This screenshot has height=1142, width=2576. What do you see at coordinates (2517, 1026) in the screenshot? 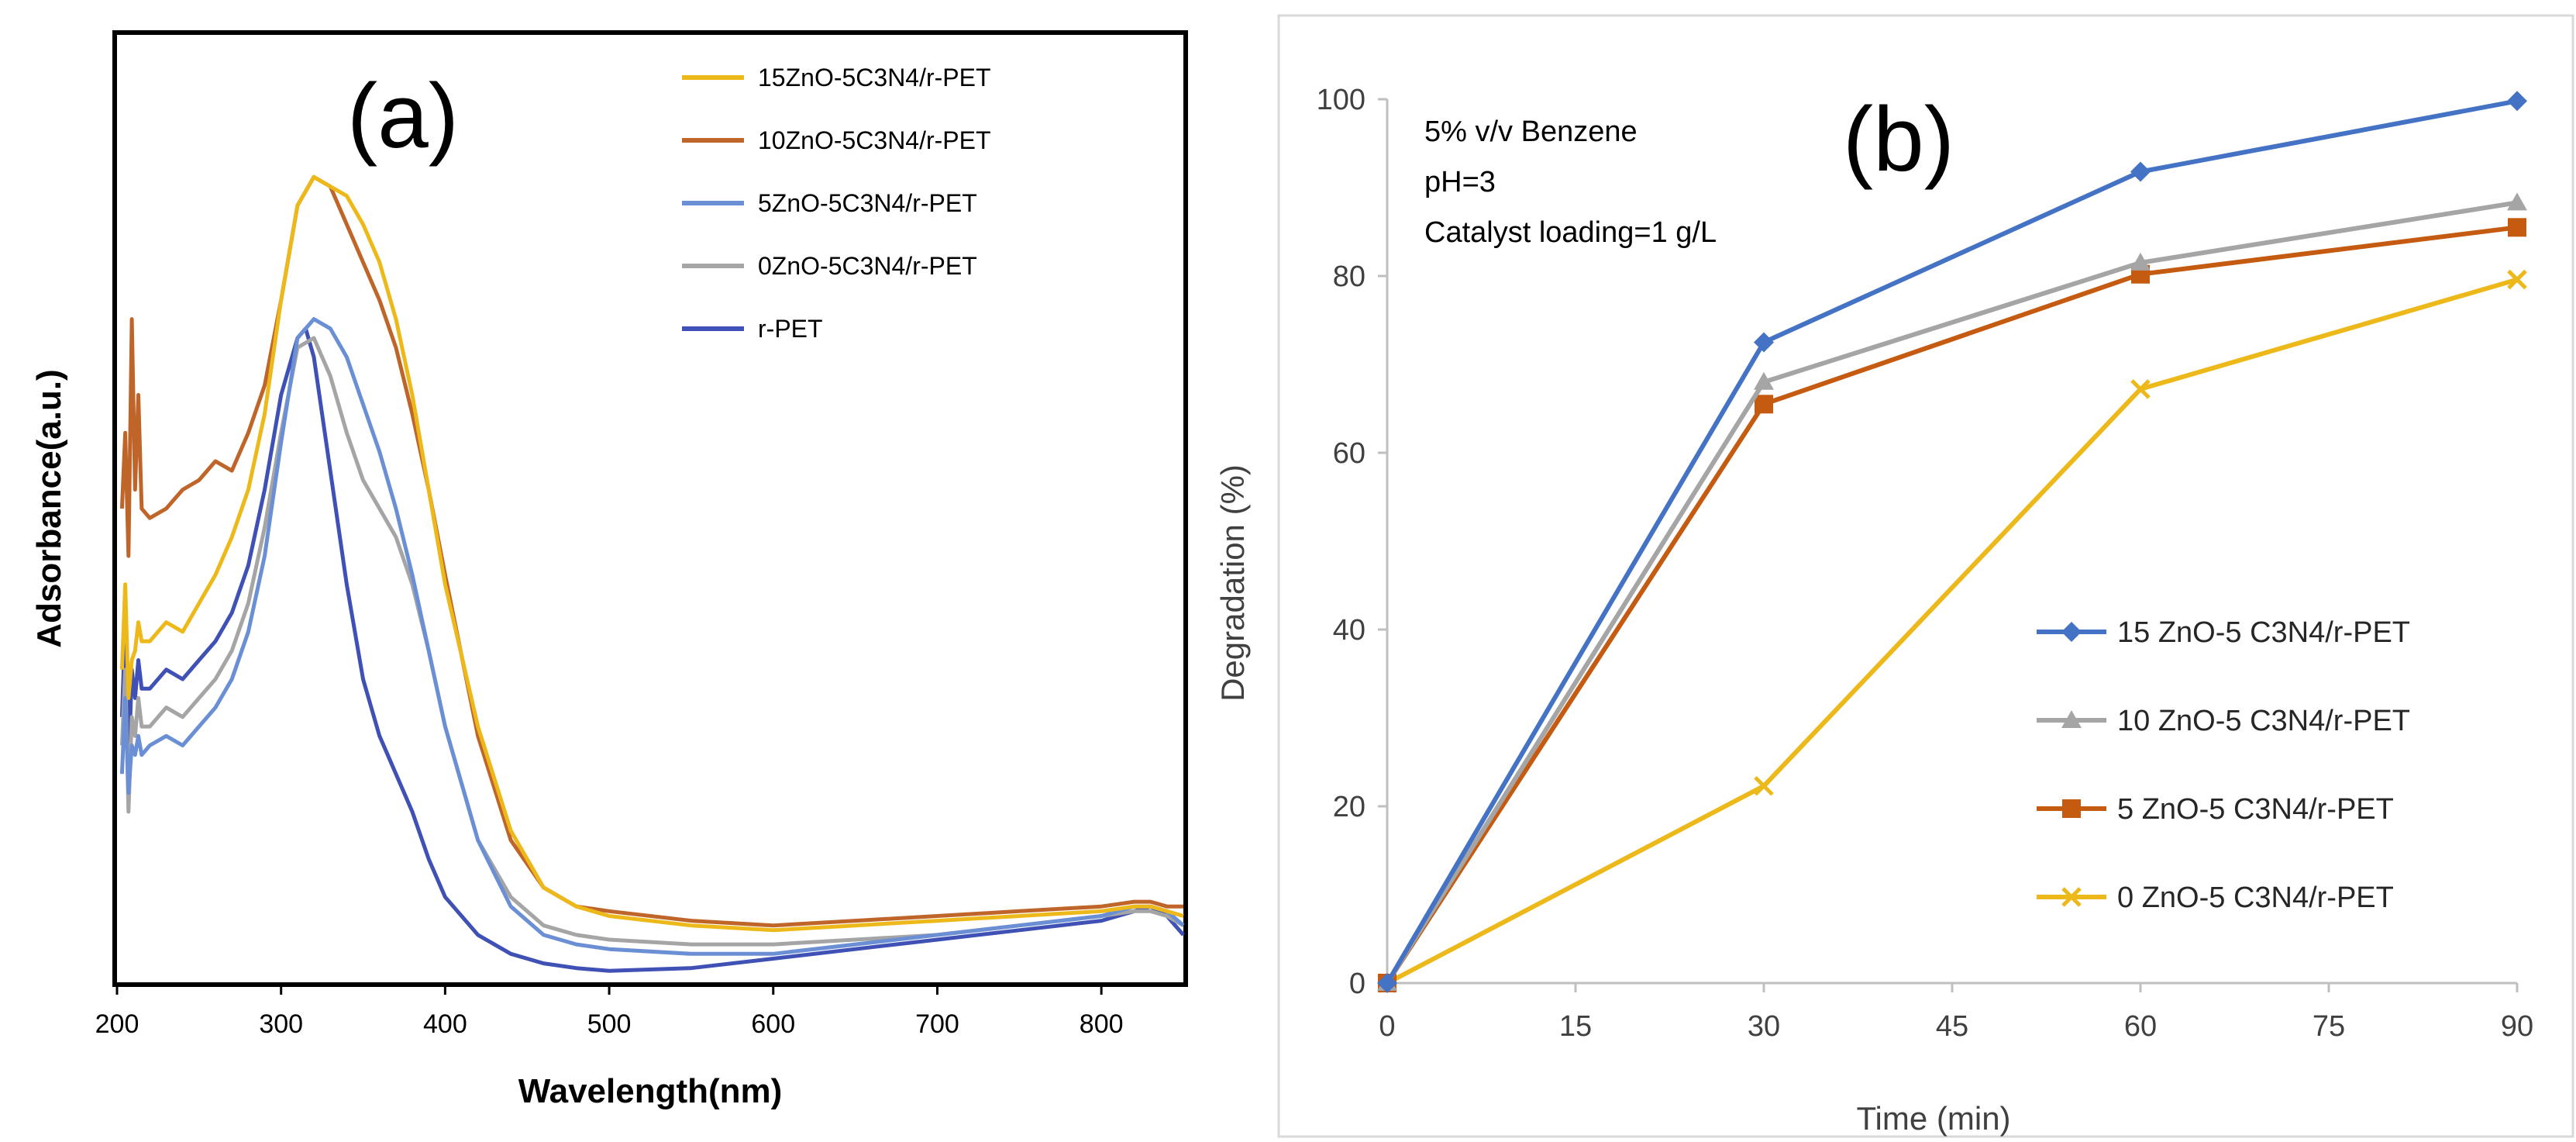
I see `panel-b-x-tick-label: 90` at bounding box center [2517, 1026].